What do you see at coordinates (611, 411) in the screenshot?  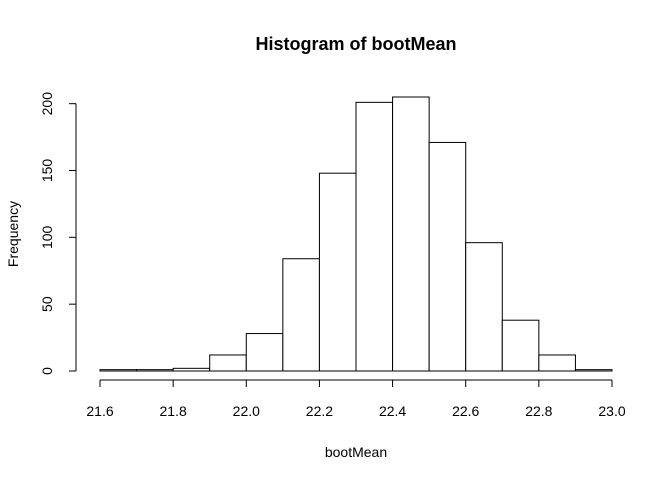 I see `x-tick-label-7: 23.0` at bounding box center [611, 411].